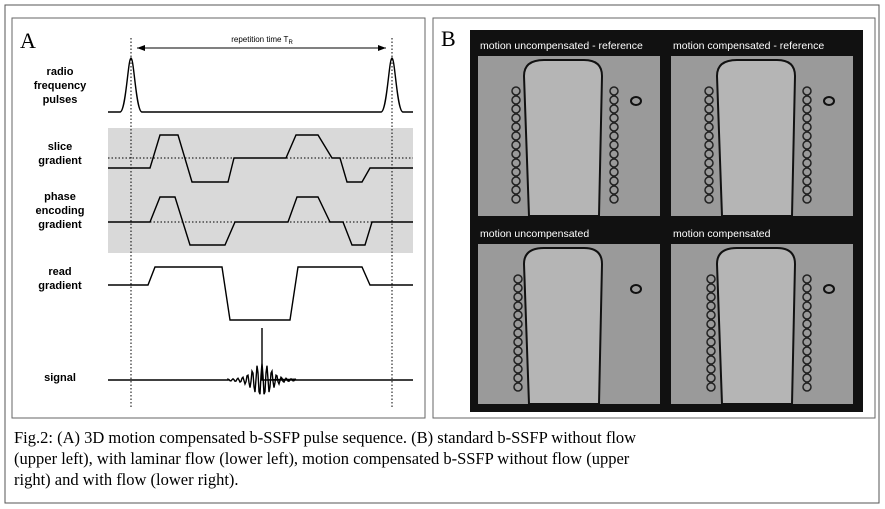  I want to click on image-label: motion uncompensated - reference, so click(561, 46).